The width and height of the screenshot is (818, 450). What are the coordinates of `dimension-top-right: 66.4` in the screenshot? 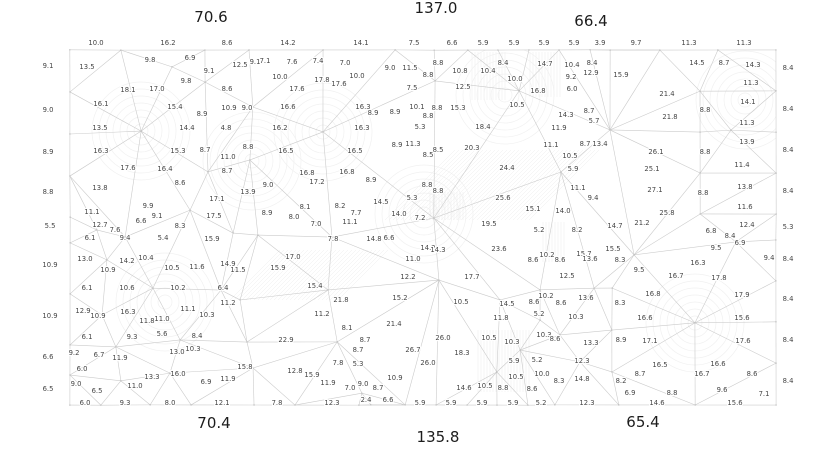 It's located at (591, 21).